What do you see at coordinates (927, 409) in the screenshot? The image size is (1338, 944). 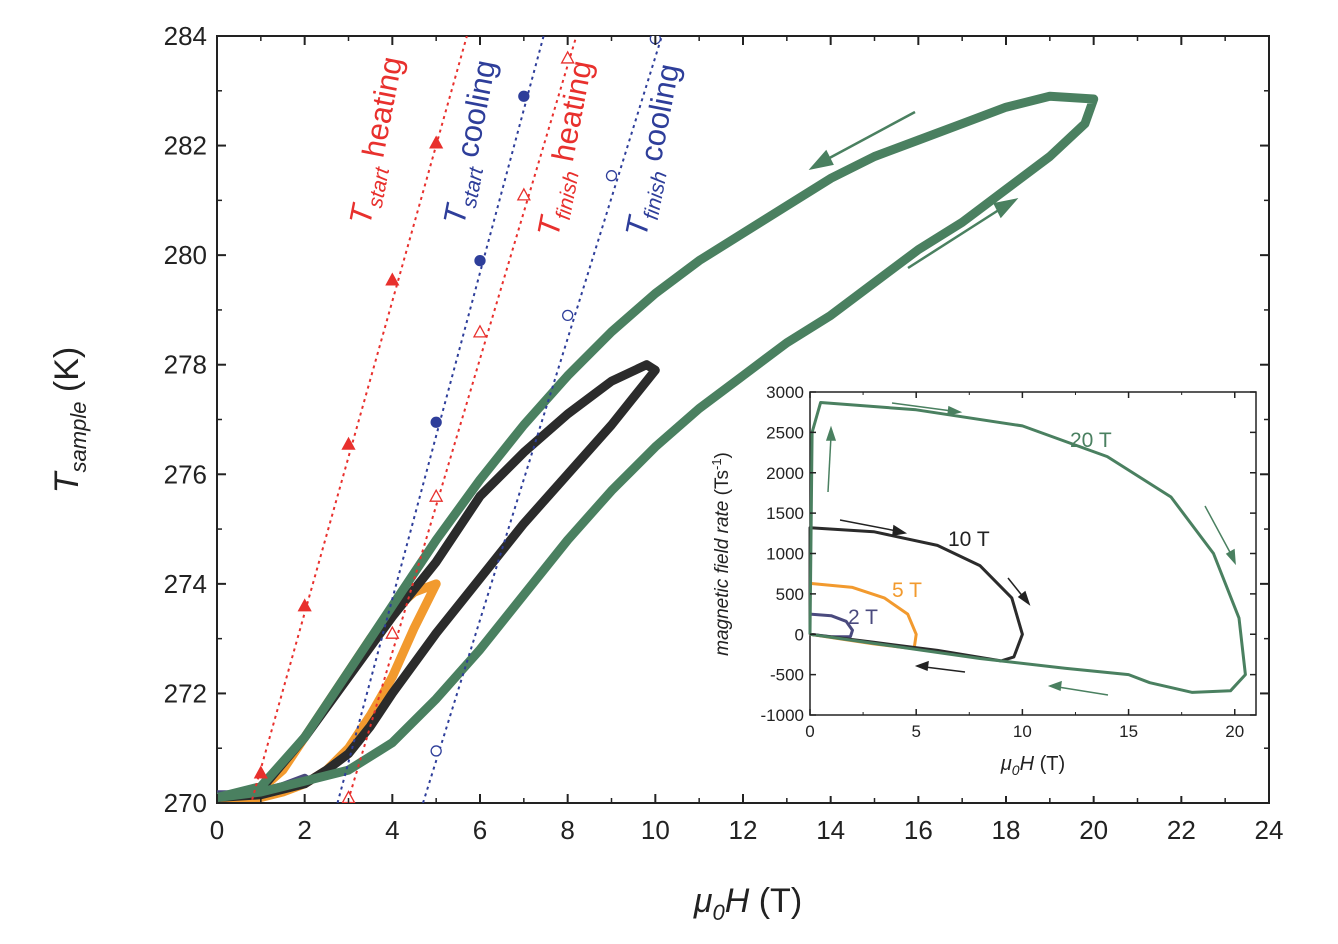 I see `inset-arrow-right-icon` at bounding box center [927, 409].